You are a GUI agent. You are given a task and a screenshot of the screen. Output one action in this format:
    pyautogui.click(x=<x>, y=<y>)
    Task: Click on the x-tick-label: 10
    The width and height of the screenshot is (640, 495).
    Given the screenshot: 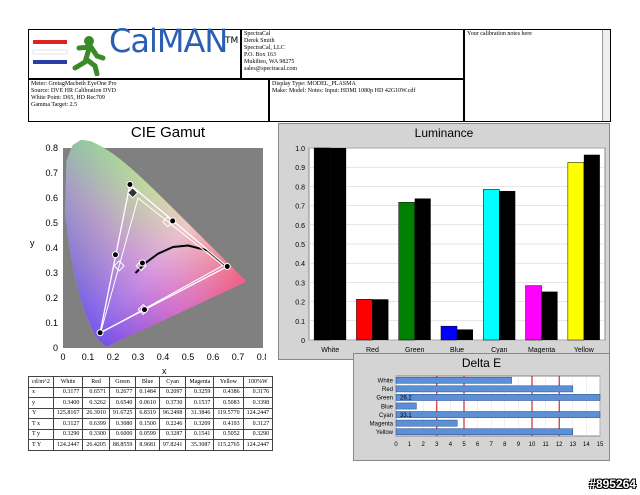 What is the action you would take?
    pyautogui.click(x=532, y=445)
    